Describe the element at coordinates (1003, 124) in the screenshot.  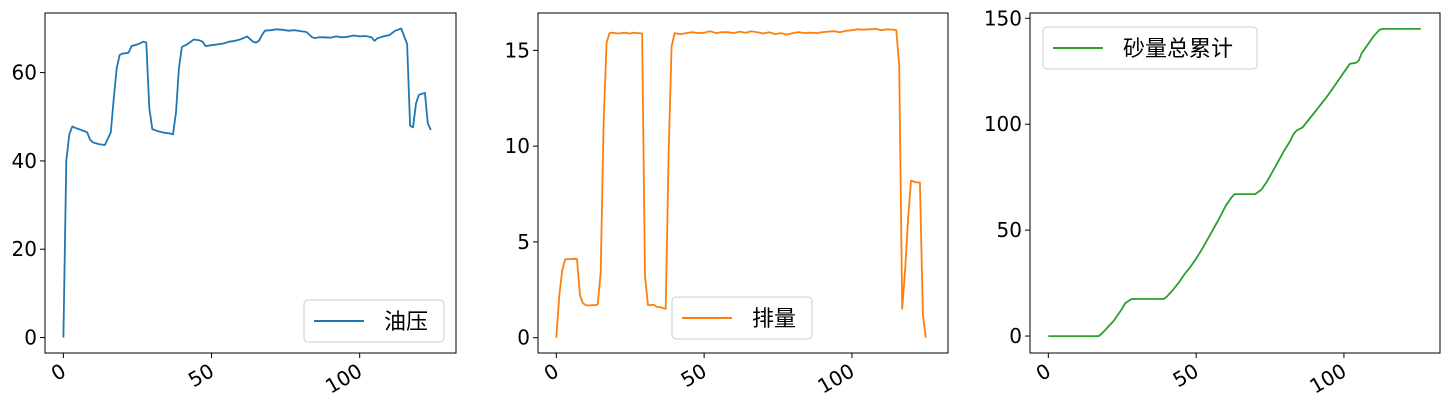
I see `y-tick-label: 100` at that location.